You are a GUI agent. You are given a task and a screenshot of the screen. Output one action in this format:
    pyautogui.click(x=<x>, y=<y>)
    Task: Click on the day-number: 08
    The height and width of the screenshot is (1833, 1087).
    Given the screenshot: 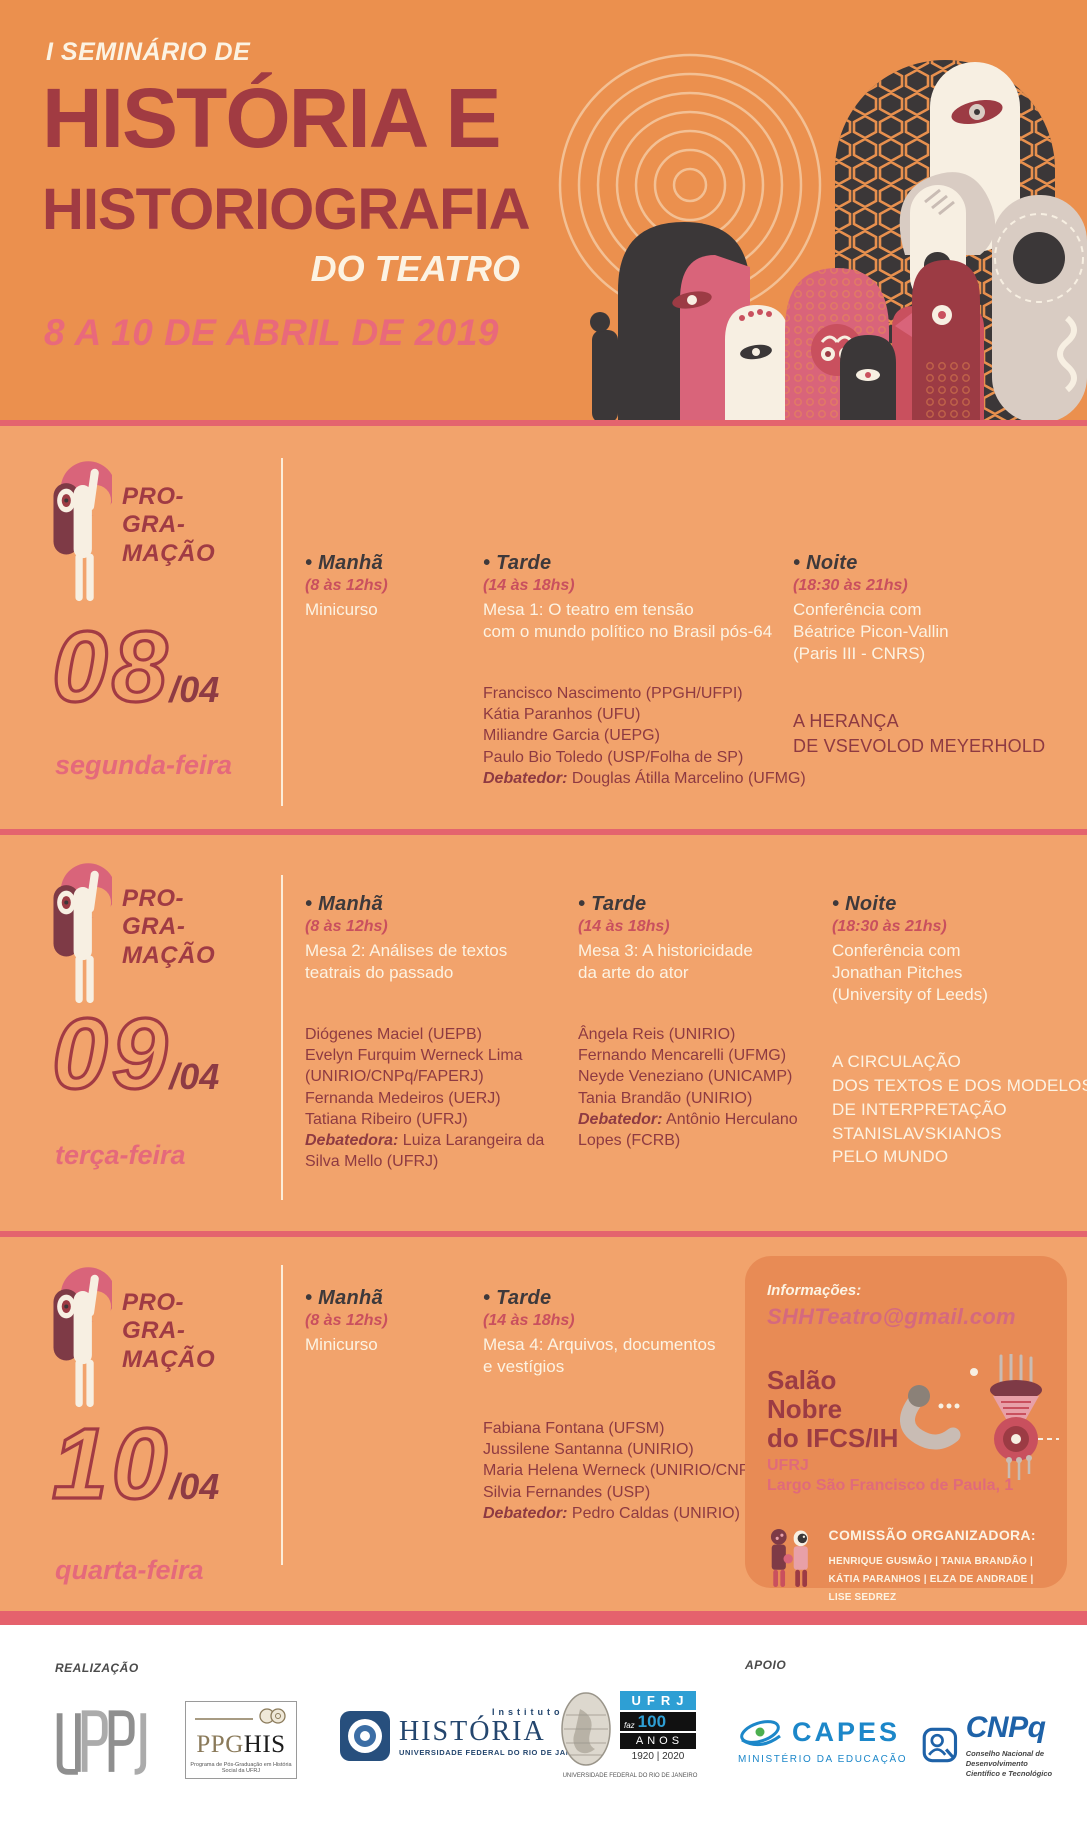 What is the action you would take?
    pyautogui.click(x=111, y=667)
    